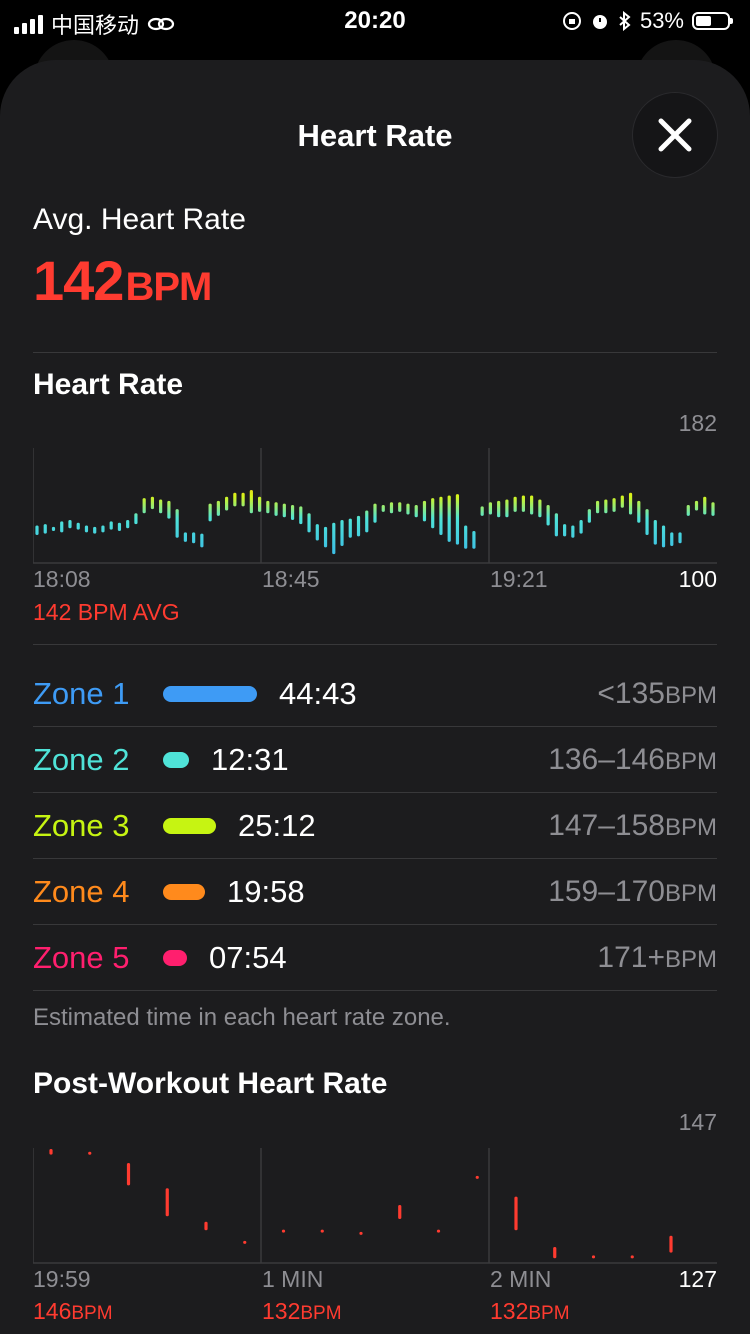 The height and width of the screenshot is (1334, 750). Describe the element at coordinates (28, 24) in the screenshot. I see `signal-icon` at that location.